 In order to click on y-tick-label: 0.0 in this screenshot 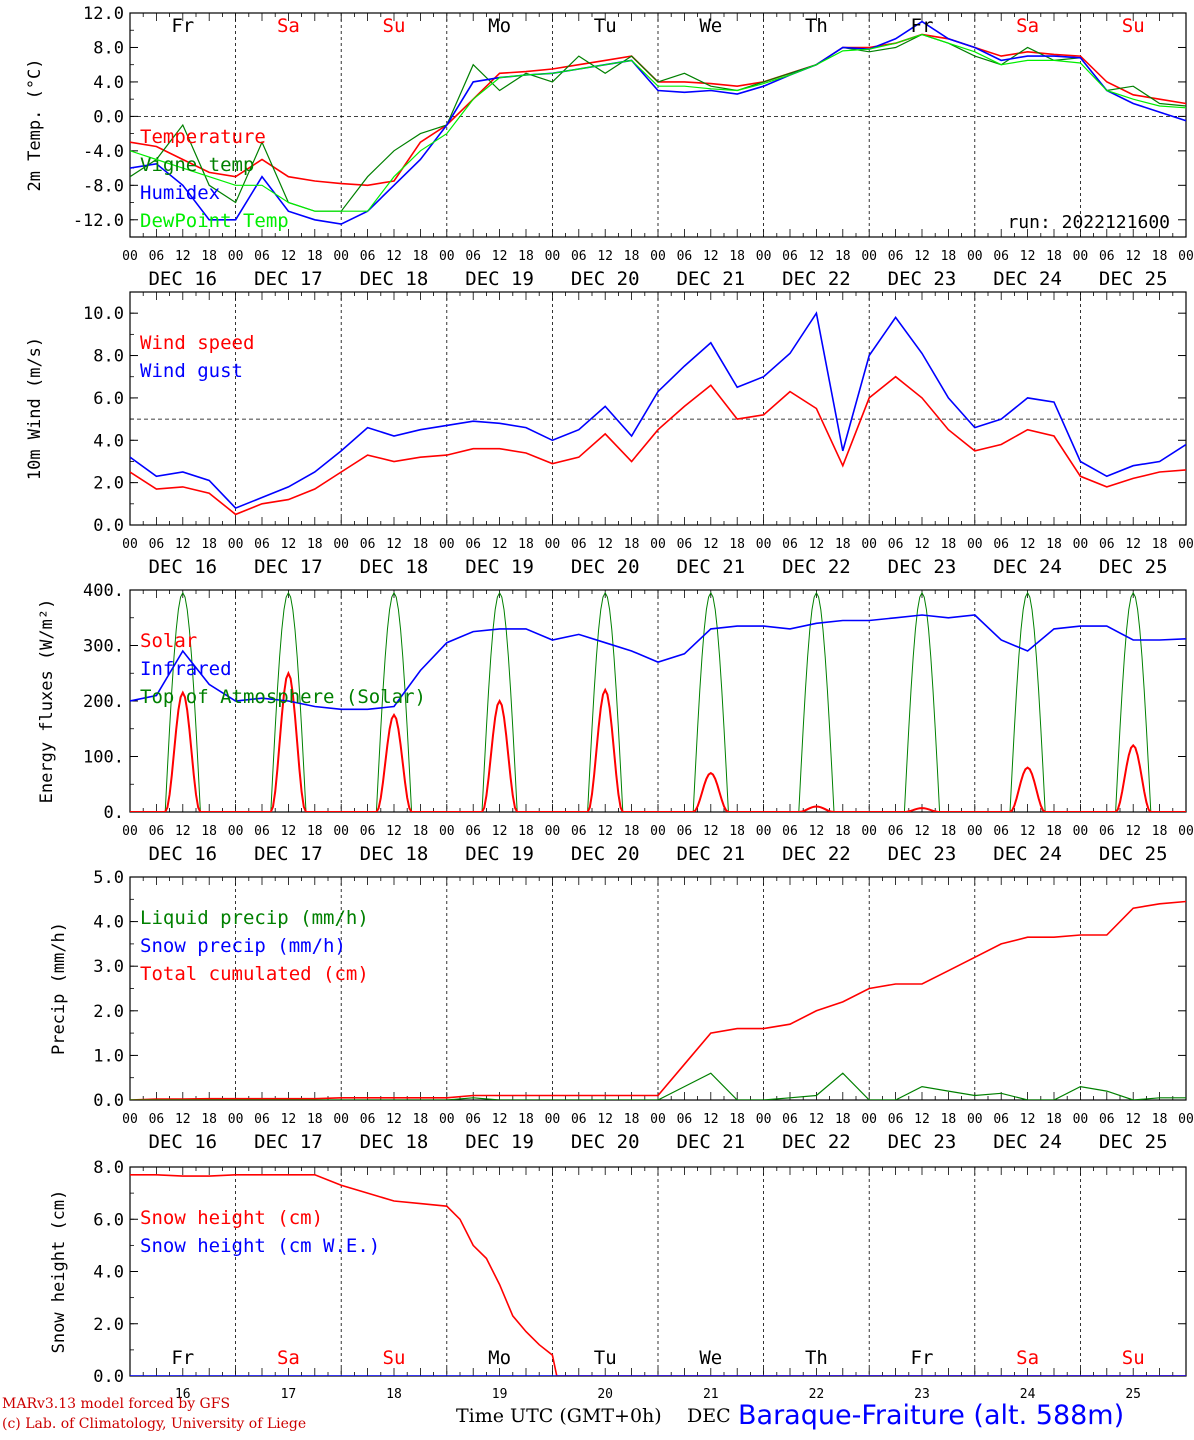, I will do `click(108, 1101)`.